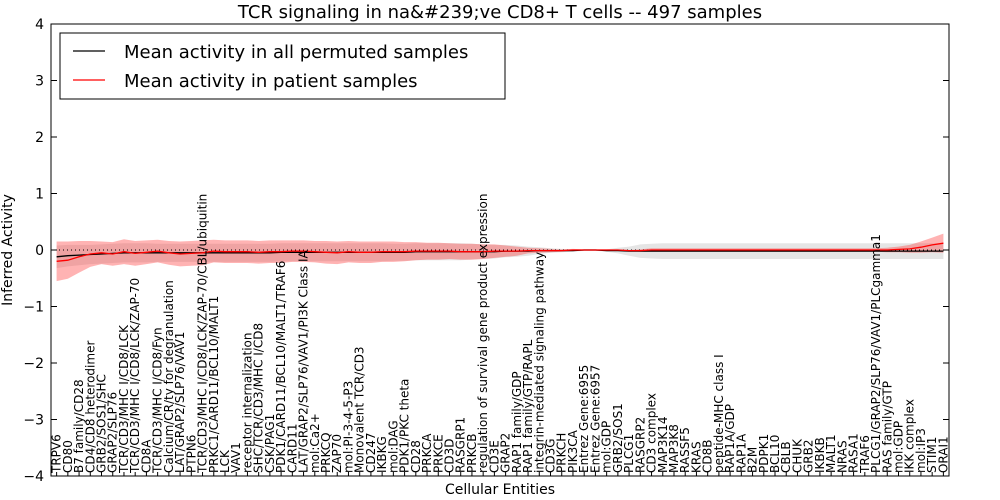 This screenshot has height=500, width=1000. What do you see at coordinates (753, 460) in the screenshot?
I see `x-tick-label: B2M` at bounding box center [753, 460].